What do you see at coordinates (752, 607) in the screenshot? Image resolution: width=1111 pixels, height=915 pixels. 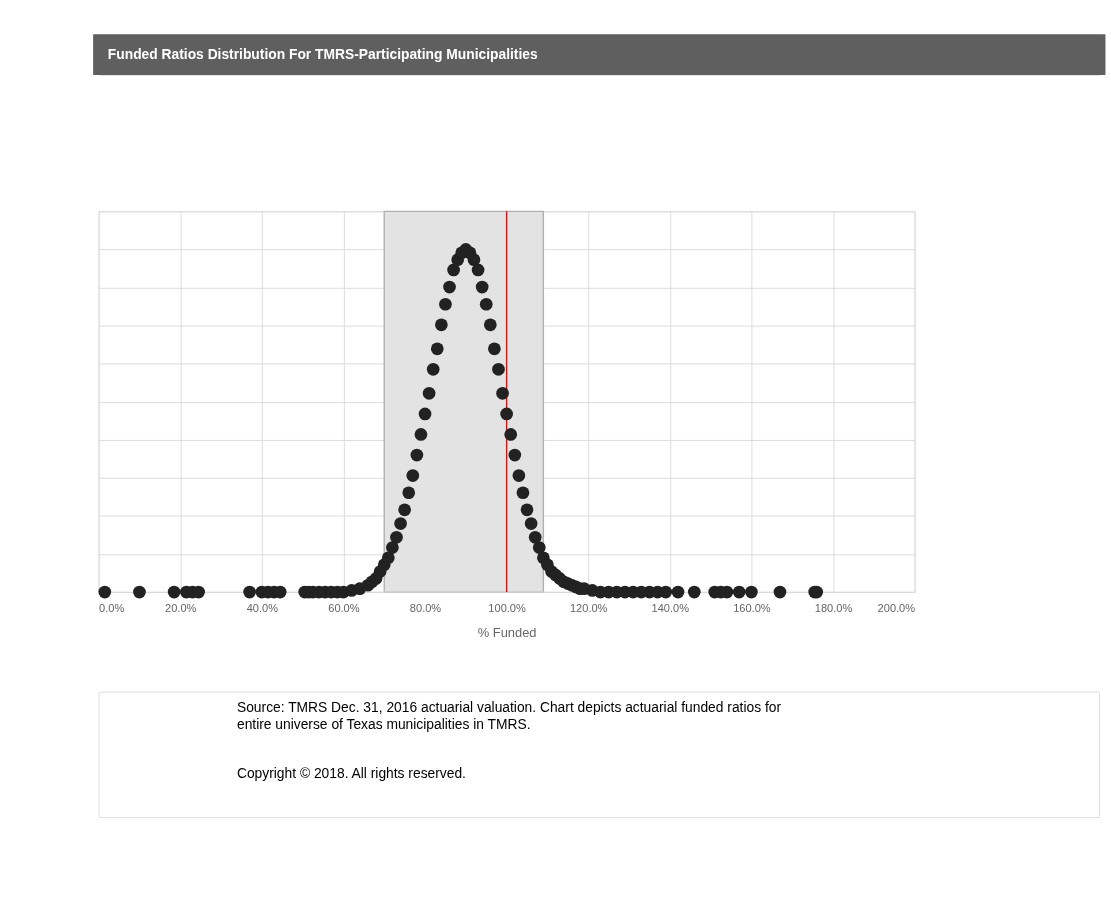 I see `x-tick-label: 160.0%` at bounding box center [752, 607].